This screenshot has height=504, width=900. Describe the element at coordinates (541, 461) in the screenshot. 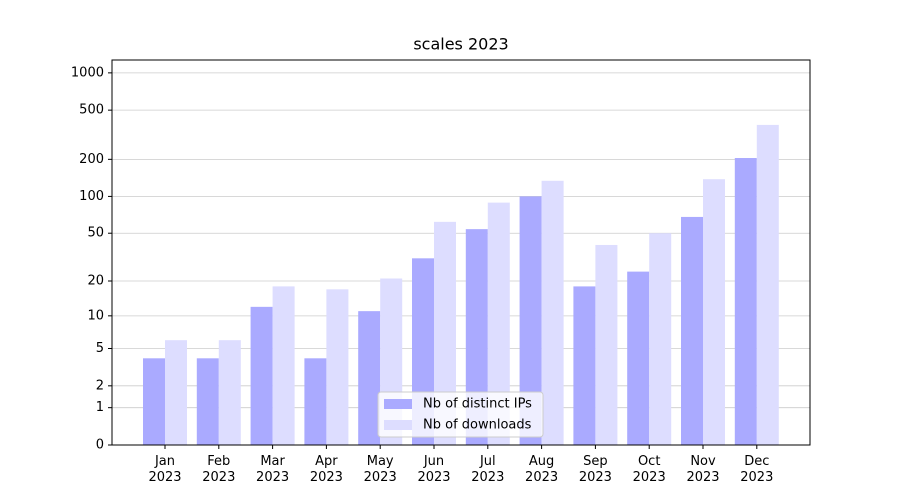

I see `x-tick-label-line: Aug` at that location.